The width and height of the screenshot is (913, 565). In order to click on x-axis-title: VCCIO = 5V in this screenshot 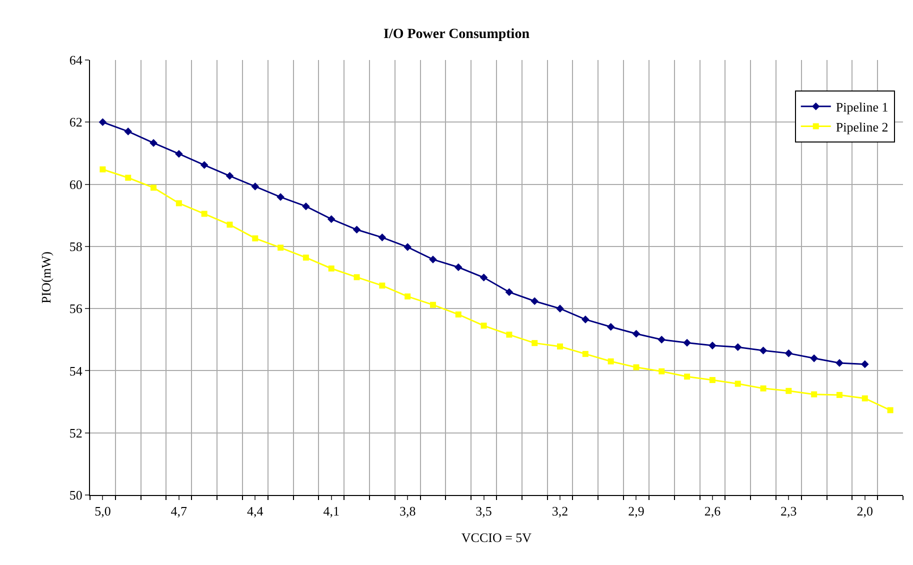, I will do `click(496, 538)`.